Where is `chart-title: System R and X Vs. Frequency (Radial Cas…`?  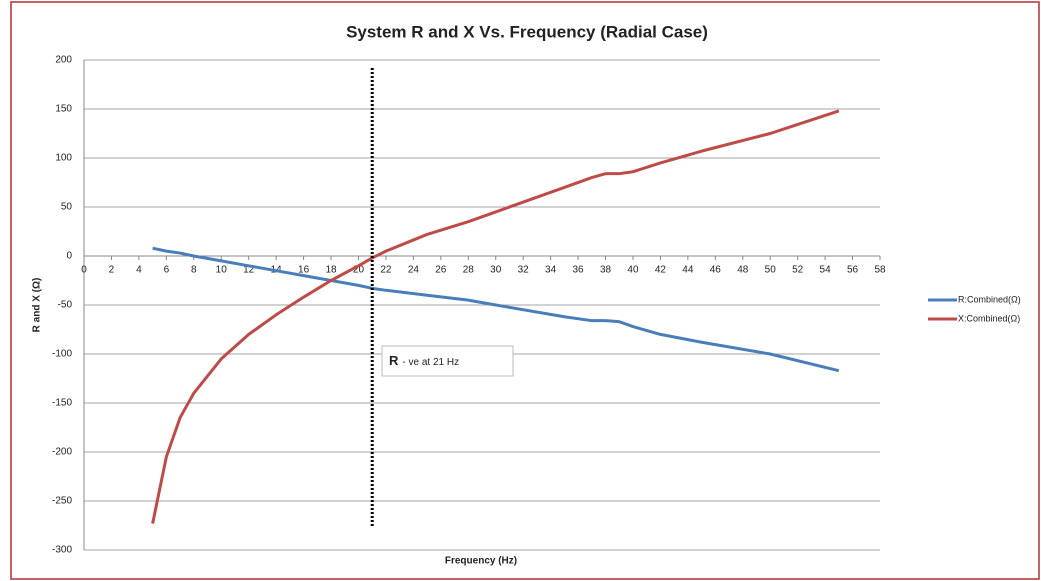 chart-title: System R and X Vs. Frequency (Radial Cas… is located at coordinates (527, 31).